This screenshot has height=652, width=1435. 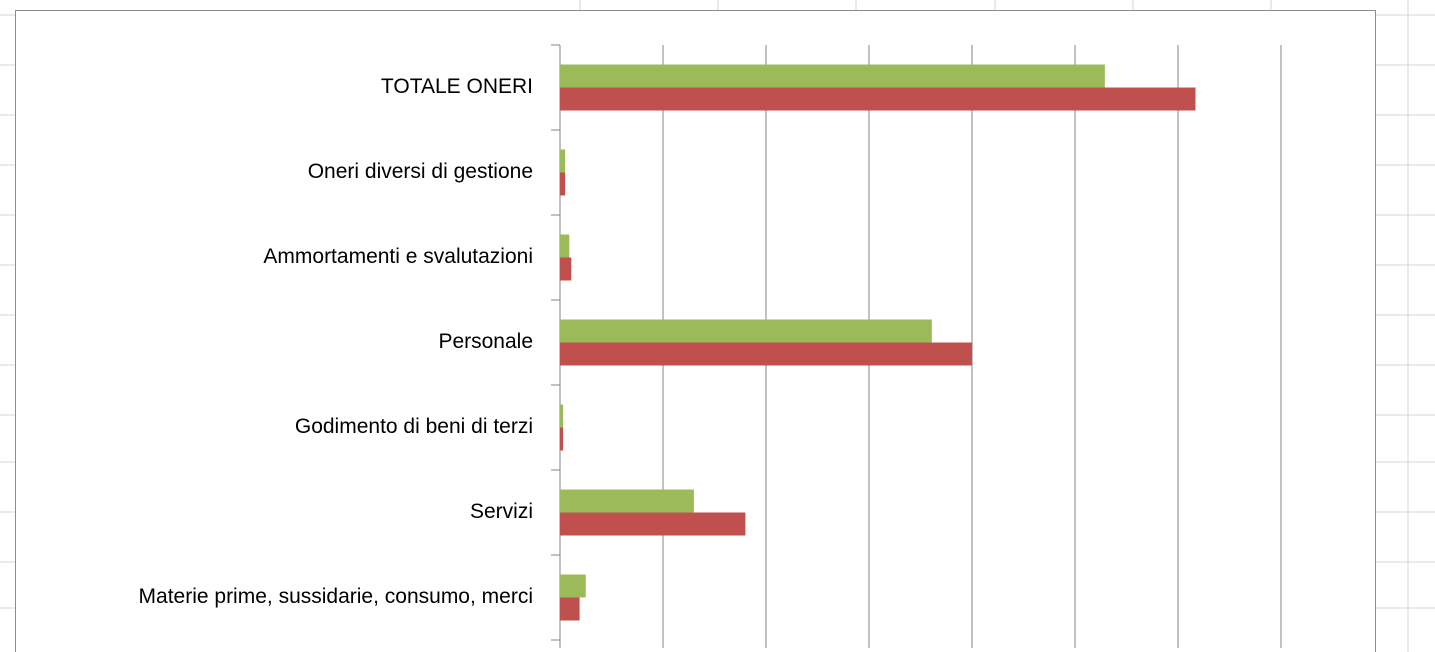 What do you see at coordinates (485, 341) in the screenshot?
I see `category-label: Personale` at bounding box center [485, 341].